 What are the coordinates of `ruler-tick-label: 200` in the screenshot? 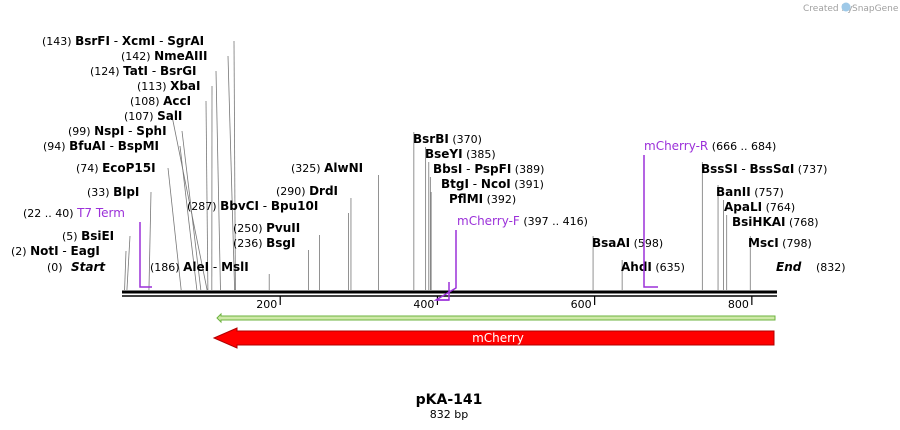 It's located at (266, 304).